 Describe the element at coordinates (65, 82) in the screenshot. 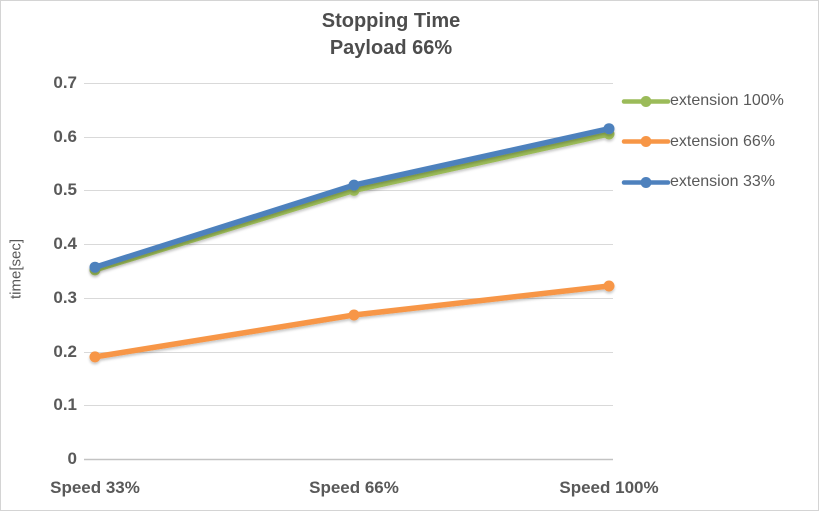

I see `y-tick-label: 0.7` at that location.